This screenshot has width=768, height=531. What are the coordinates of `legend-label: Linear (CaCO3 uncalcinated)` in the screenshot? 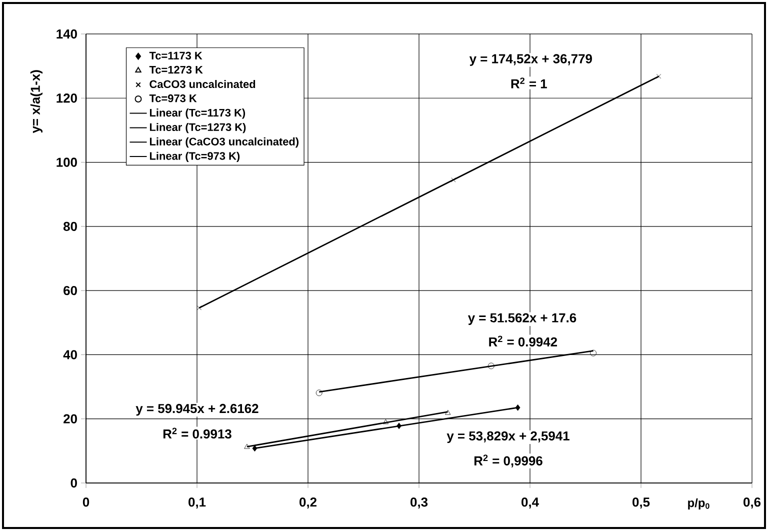 It's located at (224, 142).